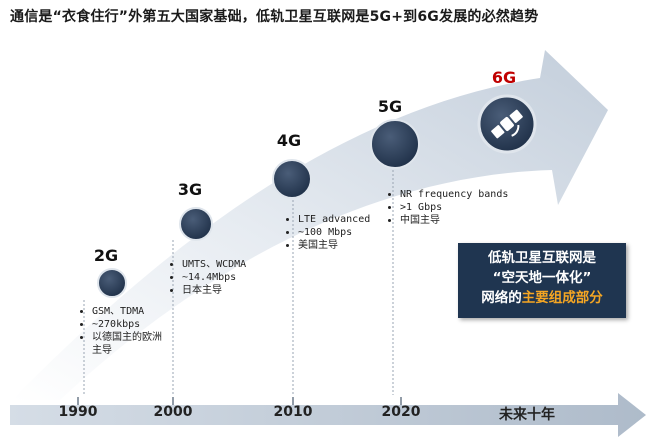  I want to click on gen-label: 3G, so click(190, 189).